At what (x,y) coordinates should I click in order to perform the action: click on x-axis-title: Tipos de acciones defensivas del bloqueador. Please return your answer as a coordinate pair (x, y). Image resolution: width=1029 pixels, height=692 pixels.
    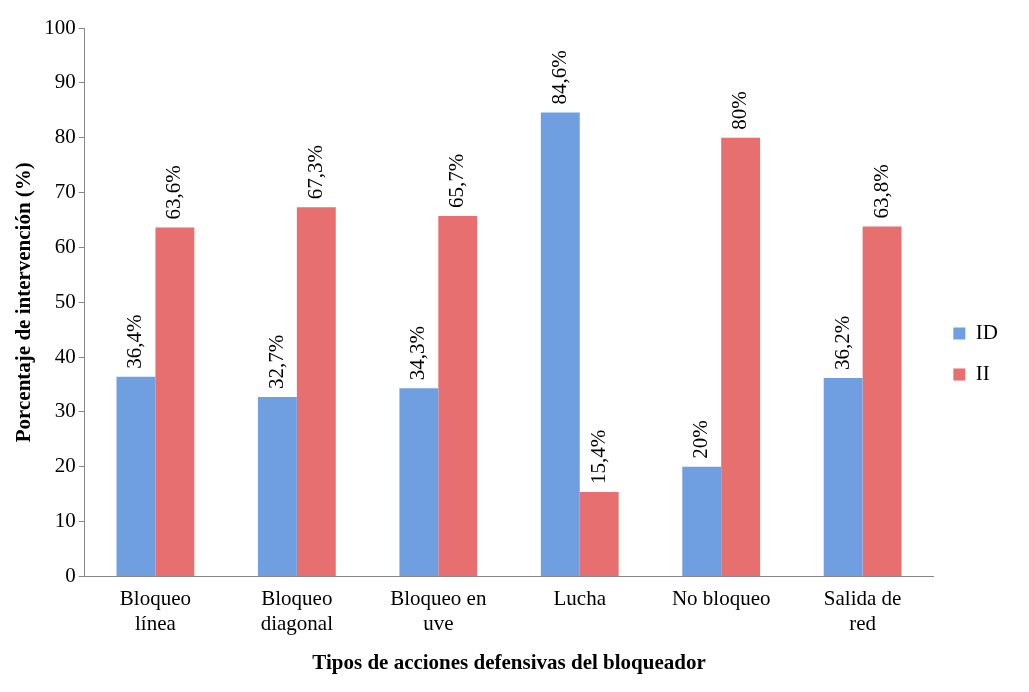
    Looking at the image, I should click on (509, 661).